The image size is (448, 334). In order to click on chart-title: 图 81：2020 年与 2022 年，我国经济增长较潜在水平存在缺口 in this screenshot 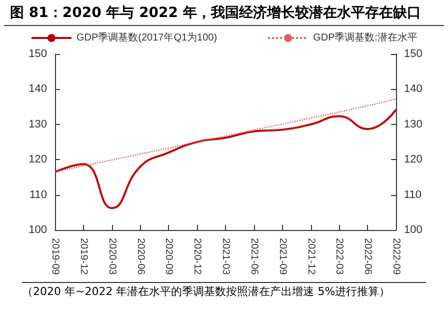, I will do `click(224, 13)`.